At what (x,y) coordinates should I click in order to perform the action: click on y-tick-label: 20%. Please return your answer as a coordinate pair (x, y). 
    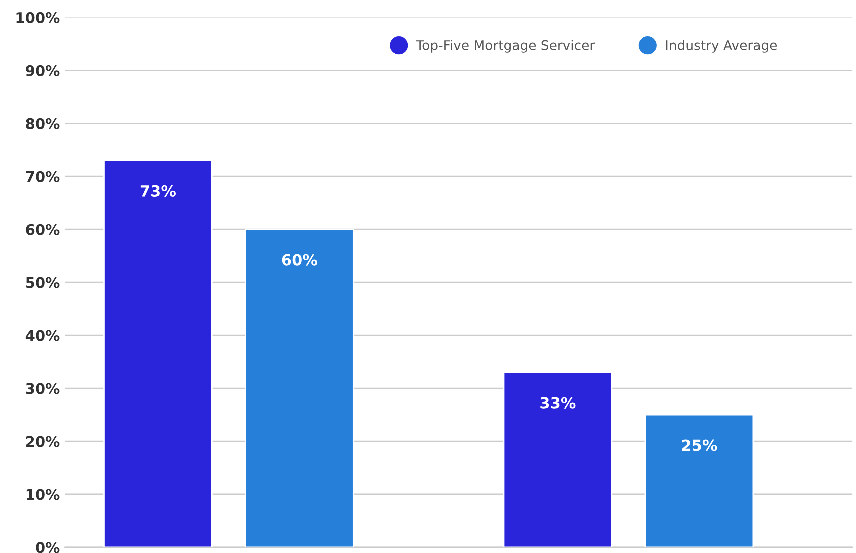
    Looking at the image, I should click on (43, 442).